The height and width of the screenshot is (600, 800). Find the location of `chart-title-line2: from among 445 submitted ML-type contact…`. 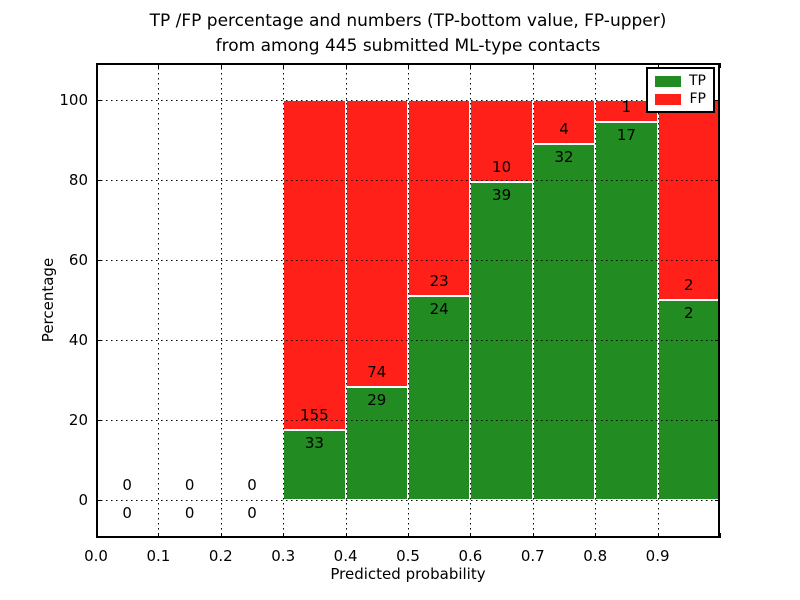

chart-title-line2: from among 445 submitted ML-type contact… is located at coordinates (408, 46).